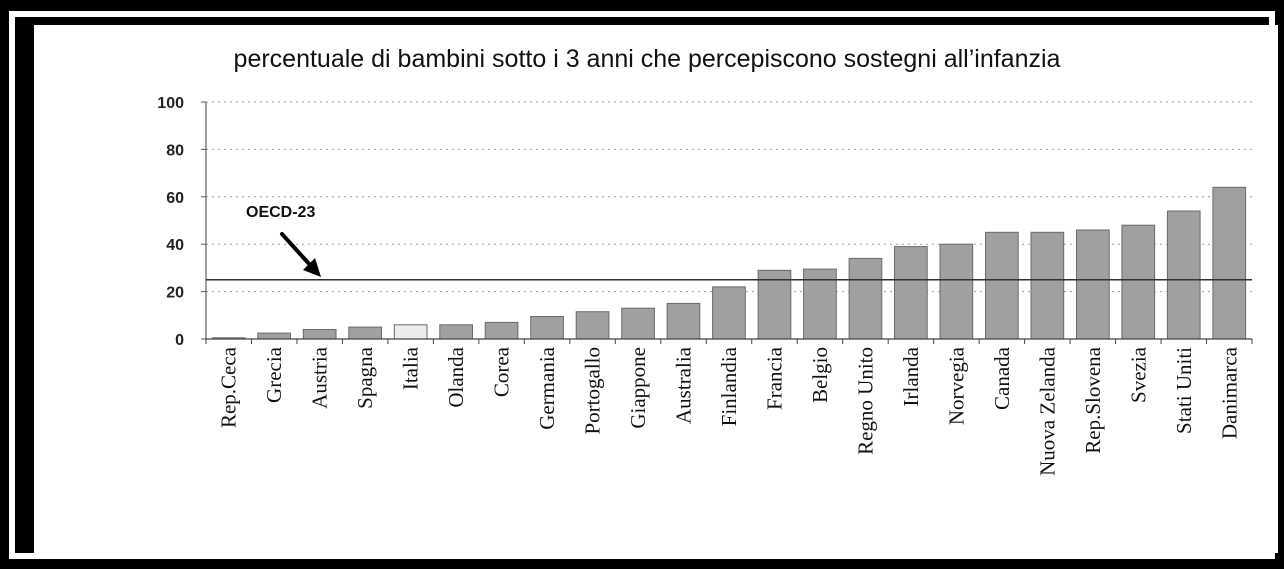  What do you see at coordinates (774, 304) in the screenshot?
I see `bar-francia` at bounding box center [774, 304].